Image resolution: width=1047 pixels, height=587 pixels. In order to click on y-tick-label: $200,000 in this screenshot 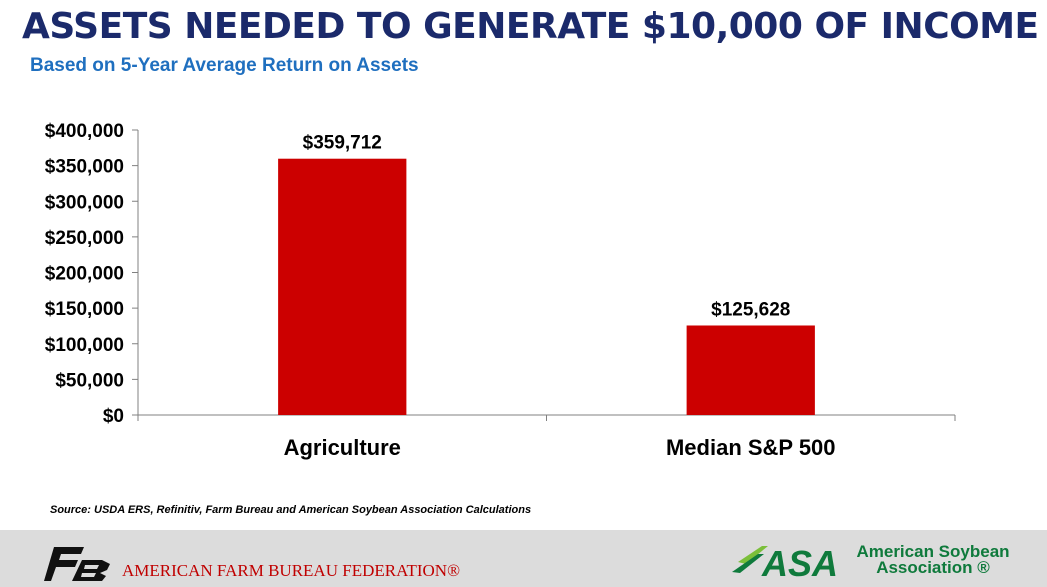, I will do `click(84, 274)`.